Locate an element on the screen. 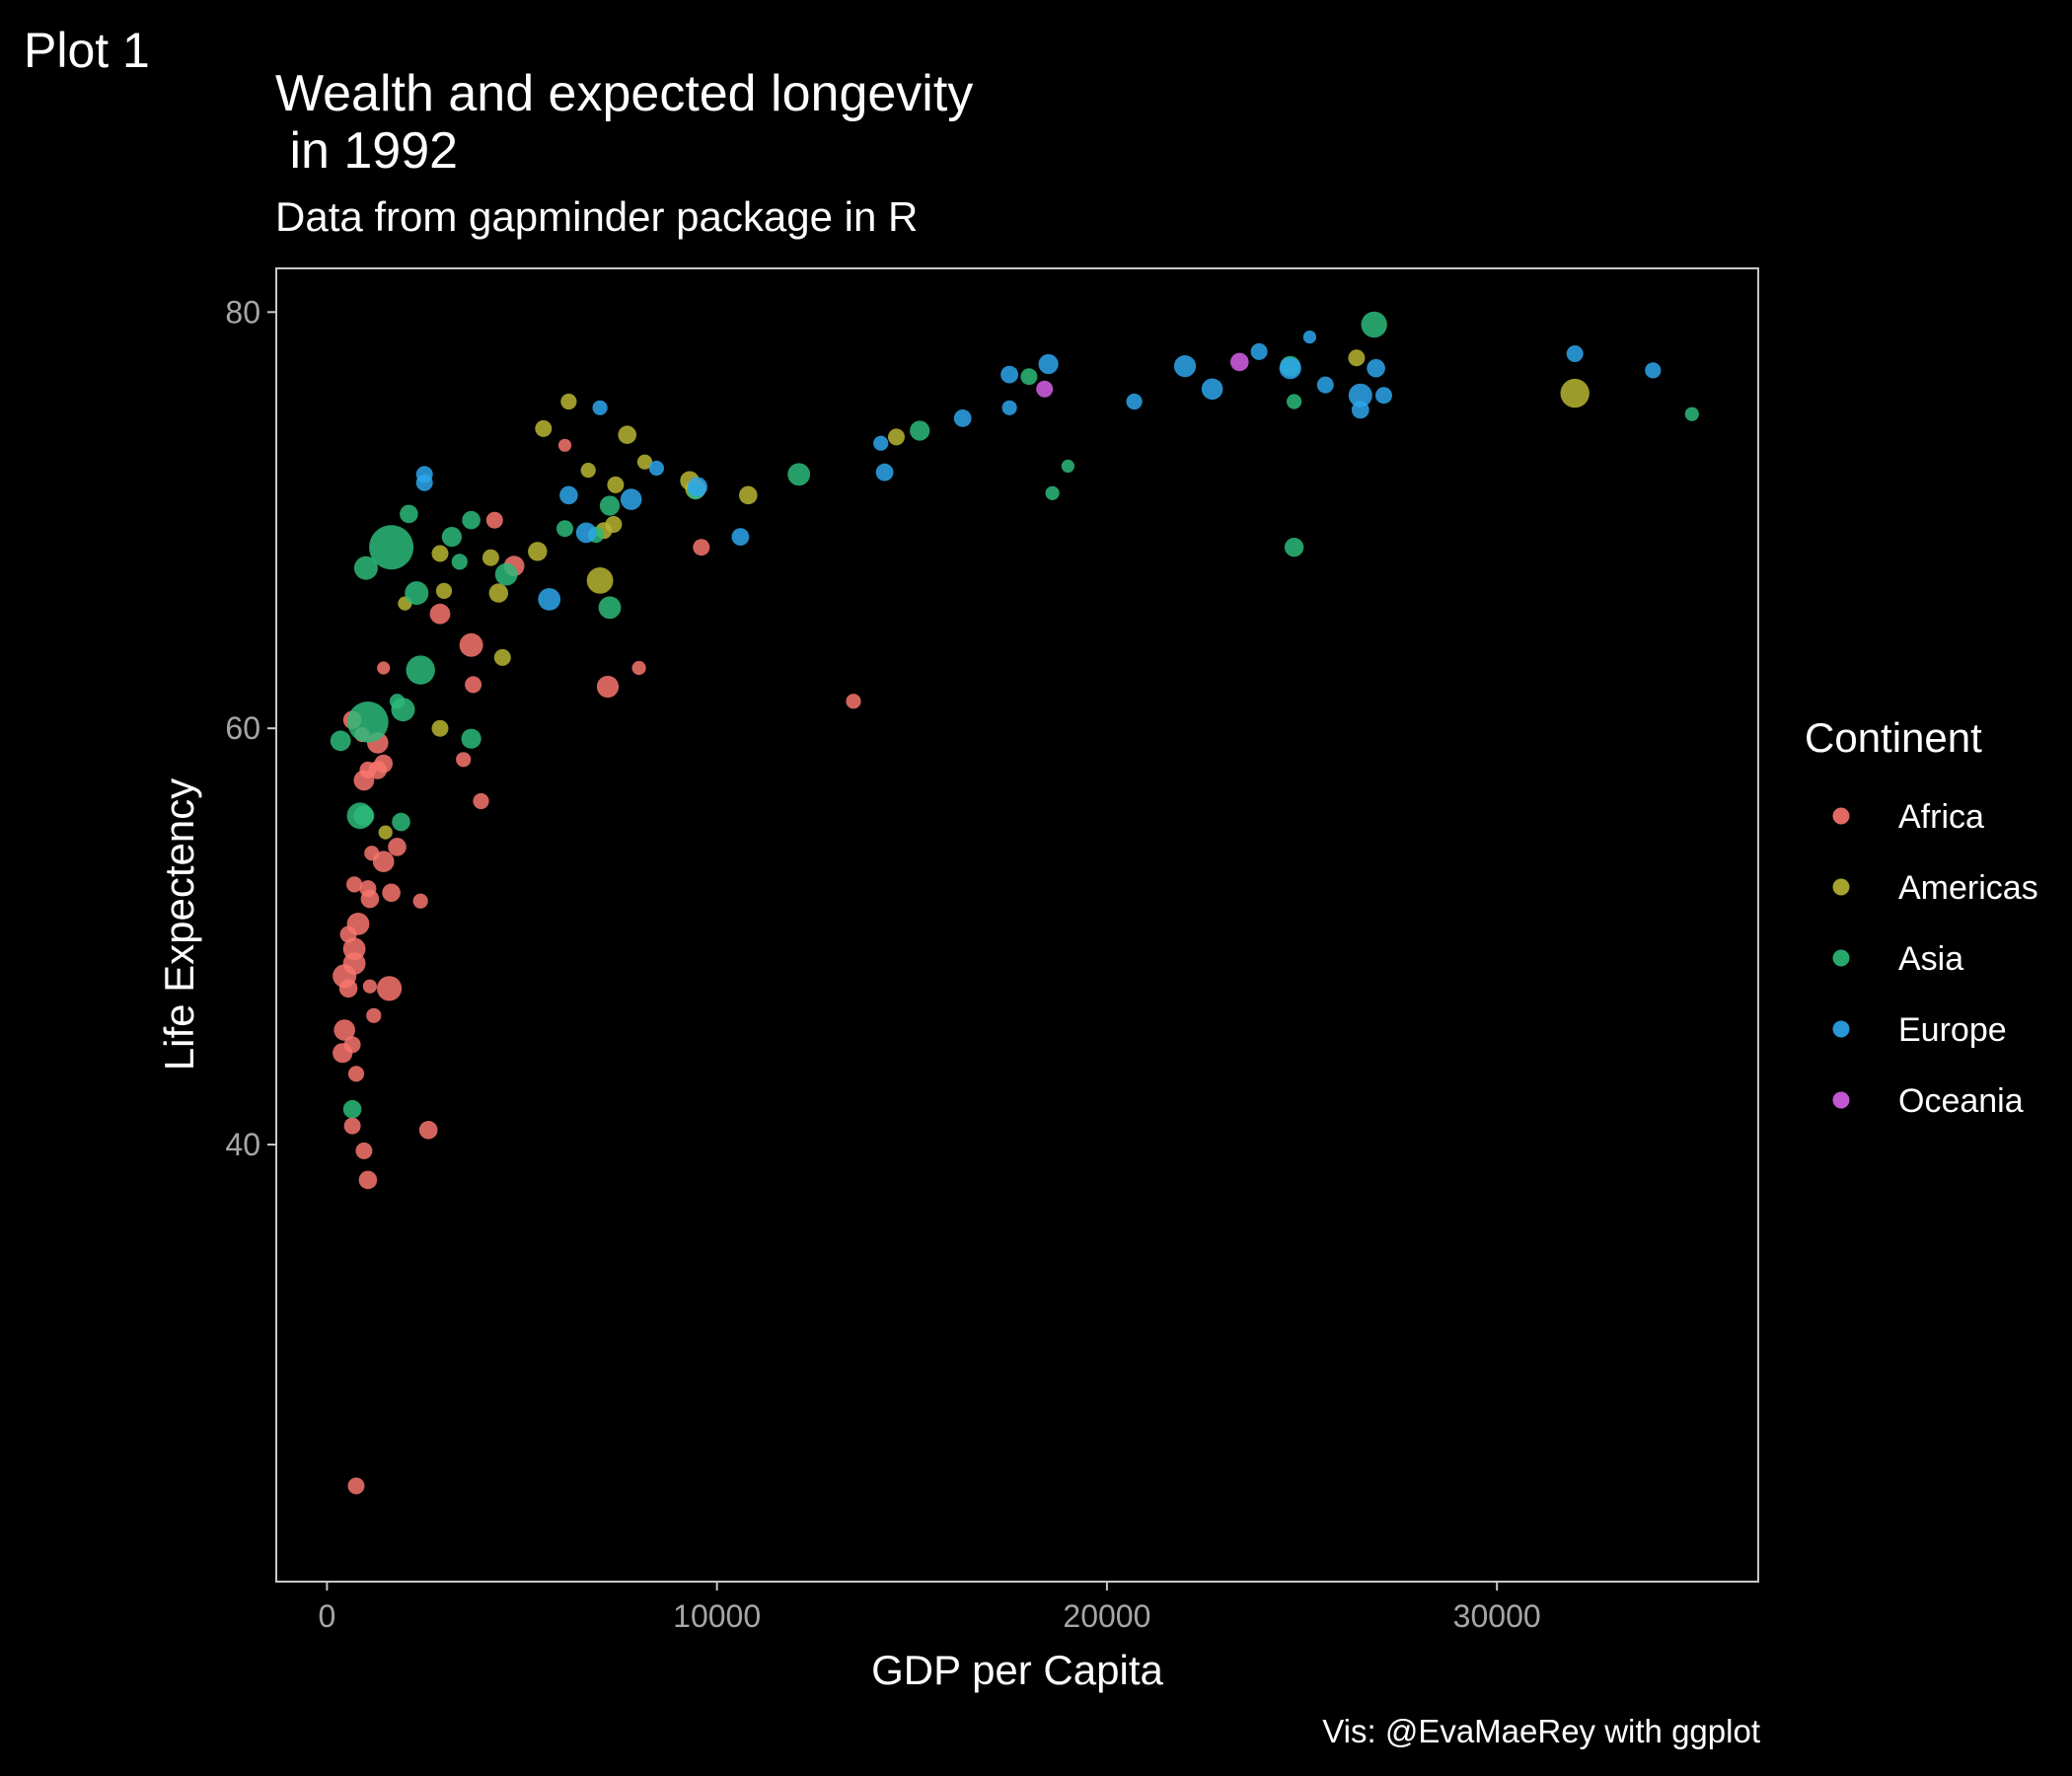 The width and height of the screenshot is (2072, 1776). x-tick-label: 30000 is located at coordinates (1497, 1616).